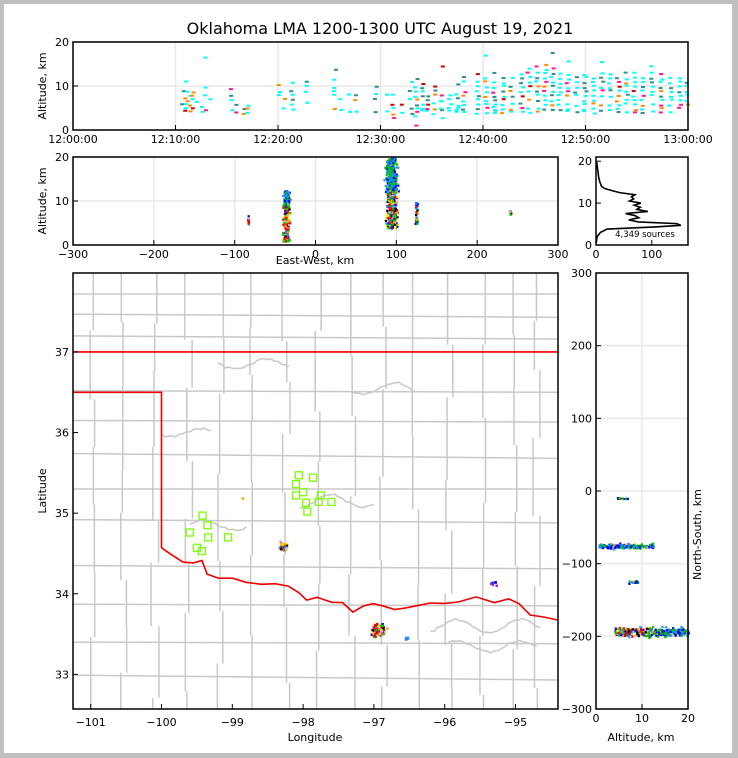 The width and height of the screenshot is (738, 758). Describe the element at coordinates (277, 139) in the screenshot. I see `time-height-xtick-label: 12:20:00` at that location.